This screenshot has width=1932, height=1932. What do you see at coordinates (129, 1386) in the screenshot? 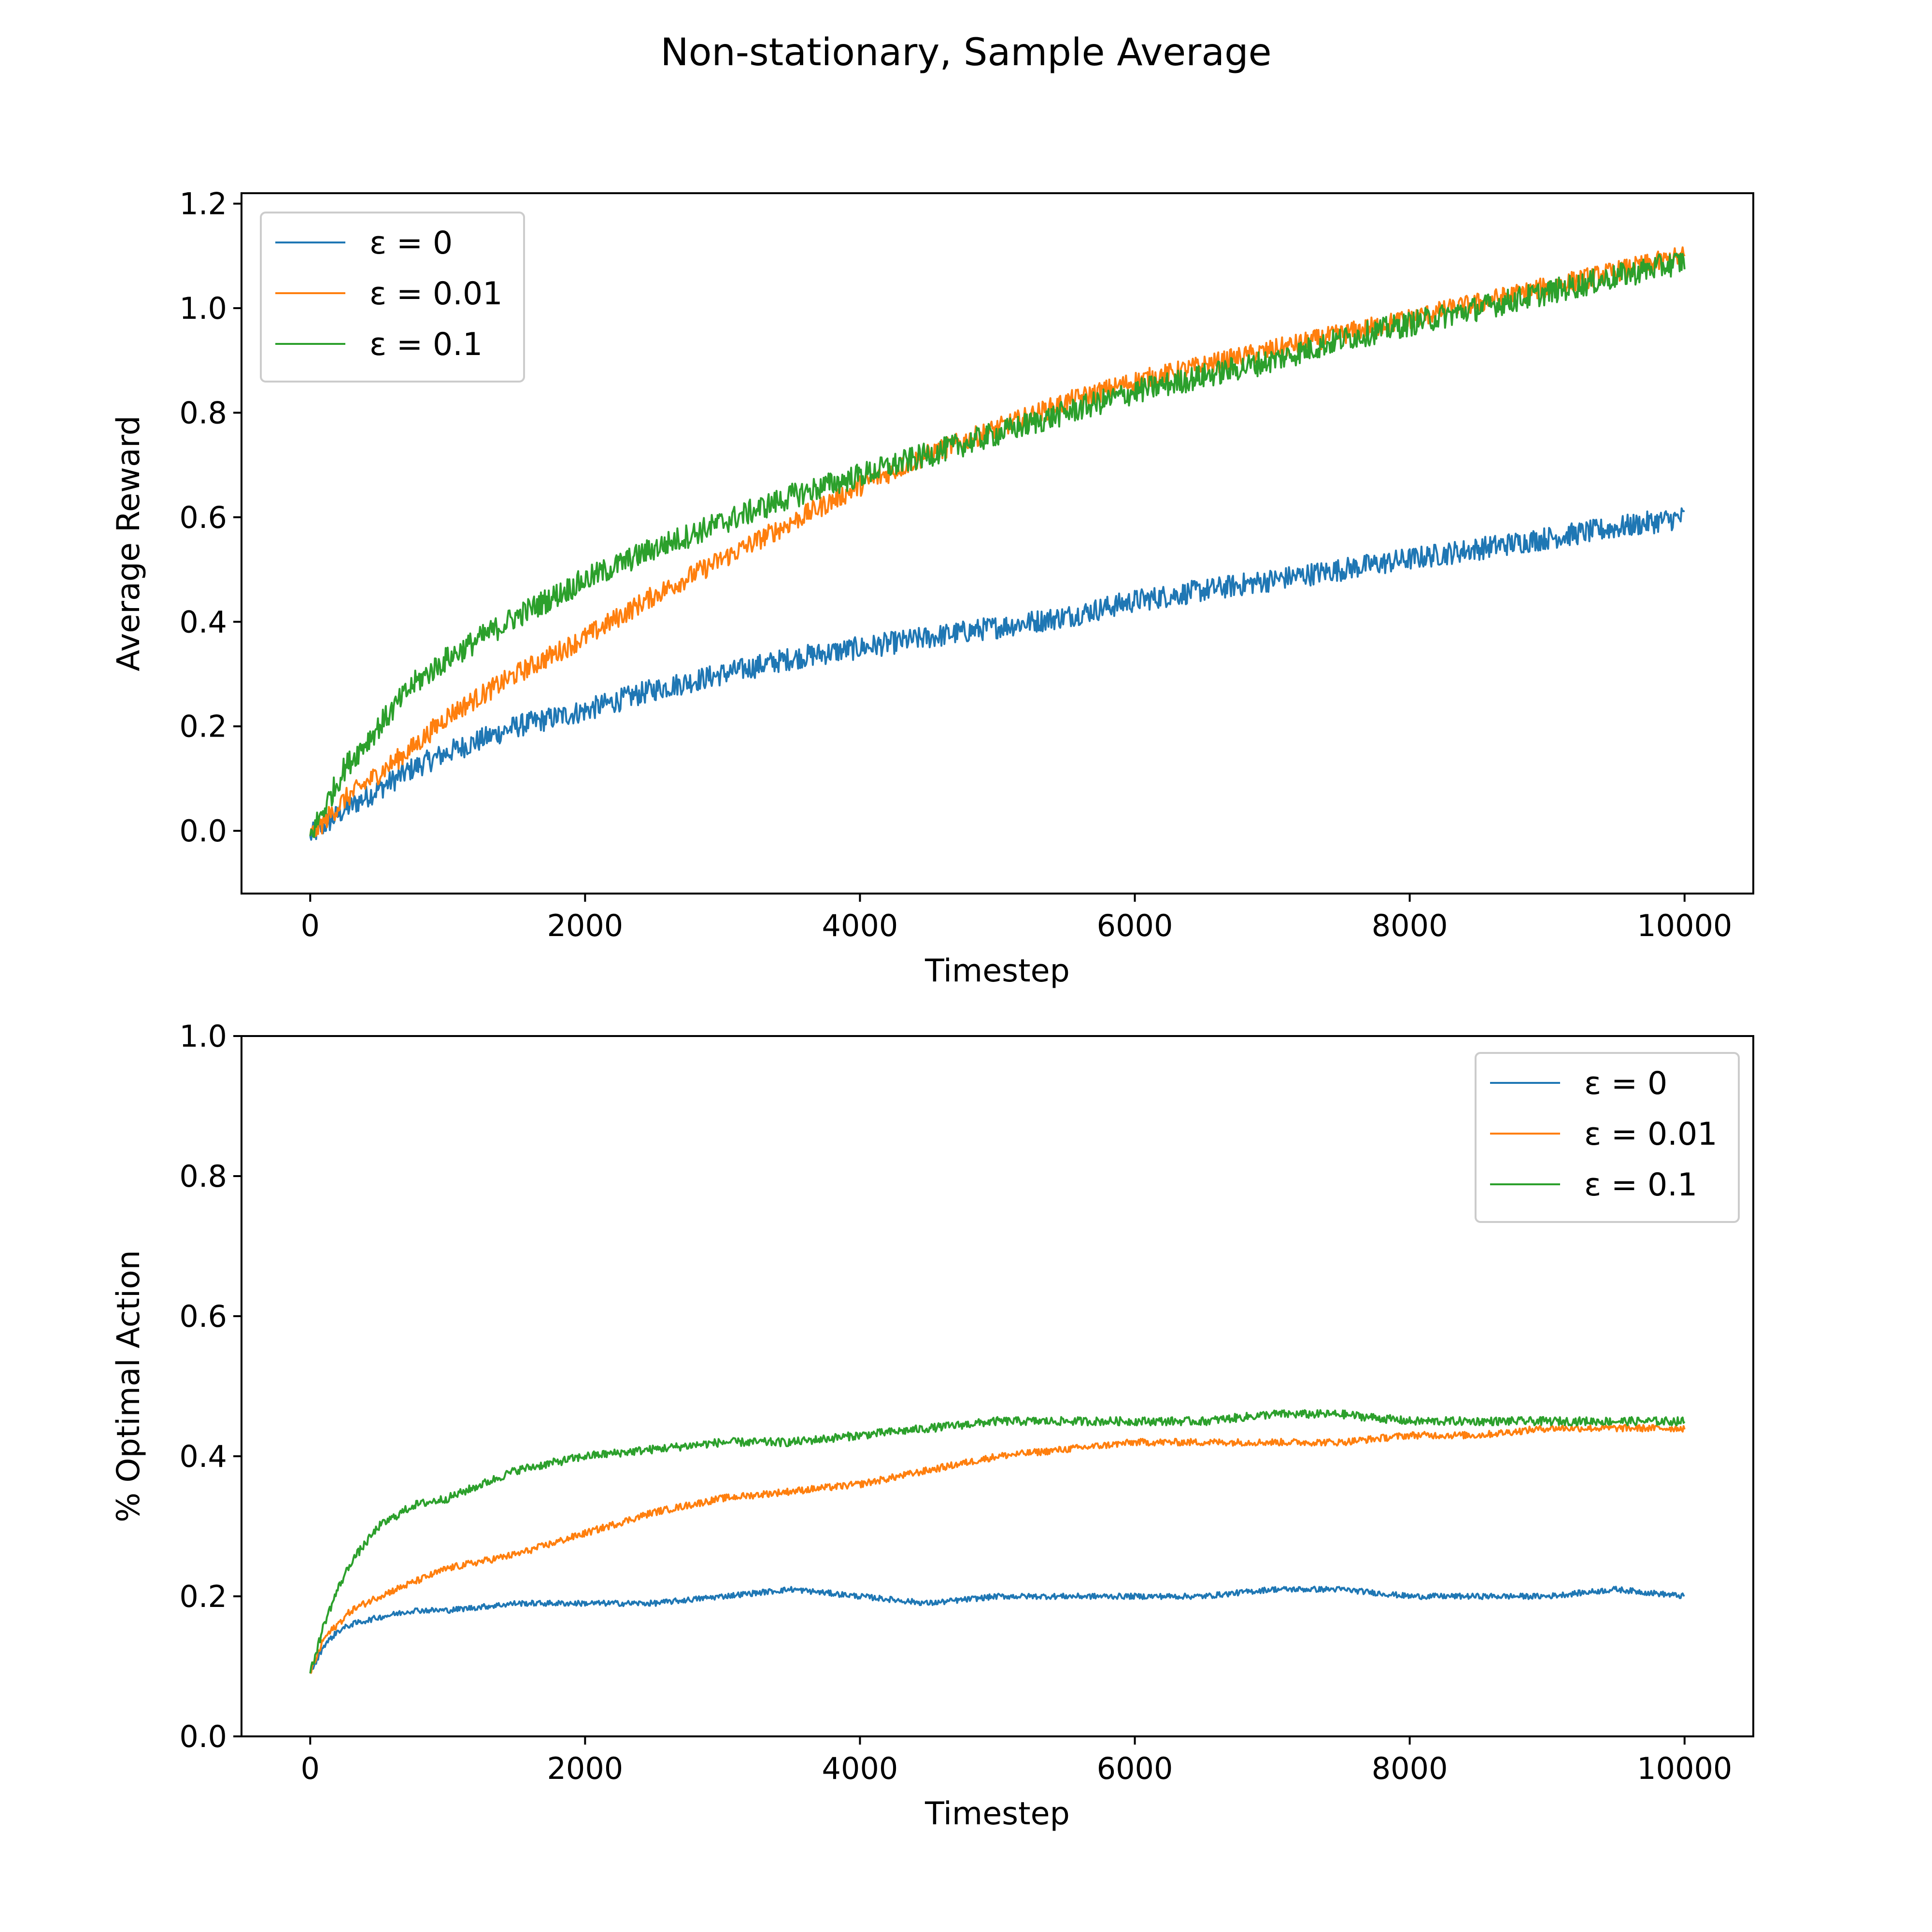
I see `y-axis-label: % Optimal Action` at bounding box center [129, 1386].